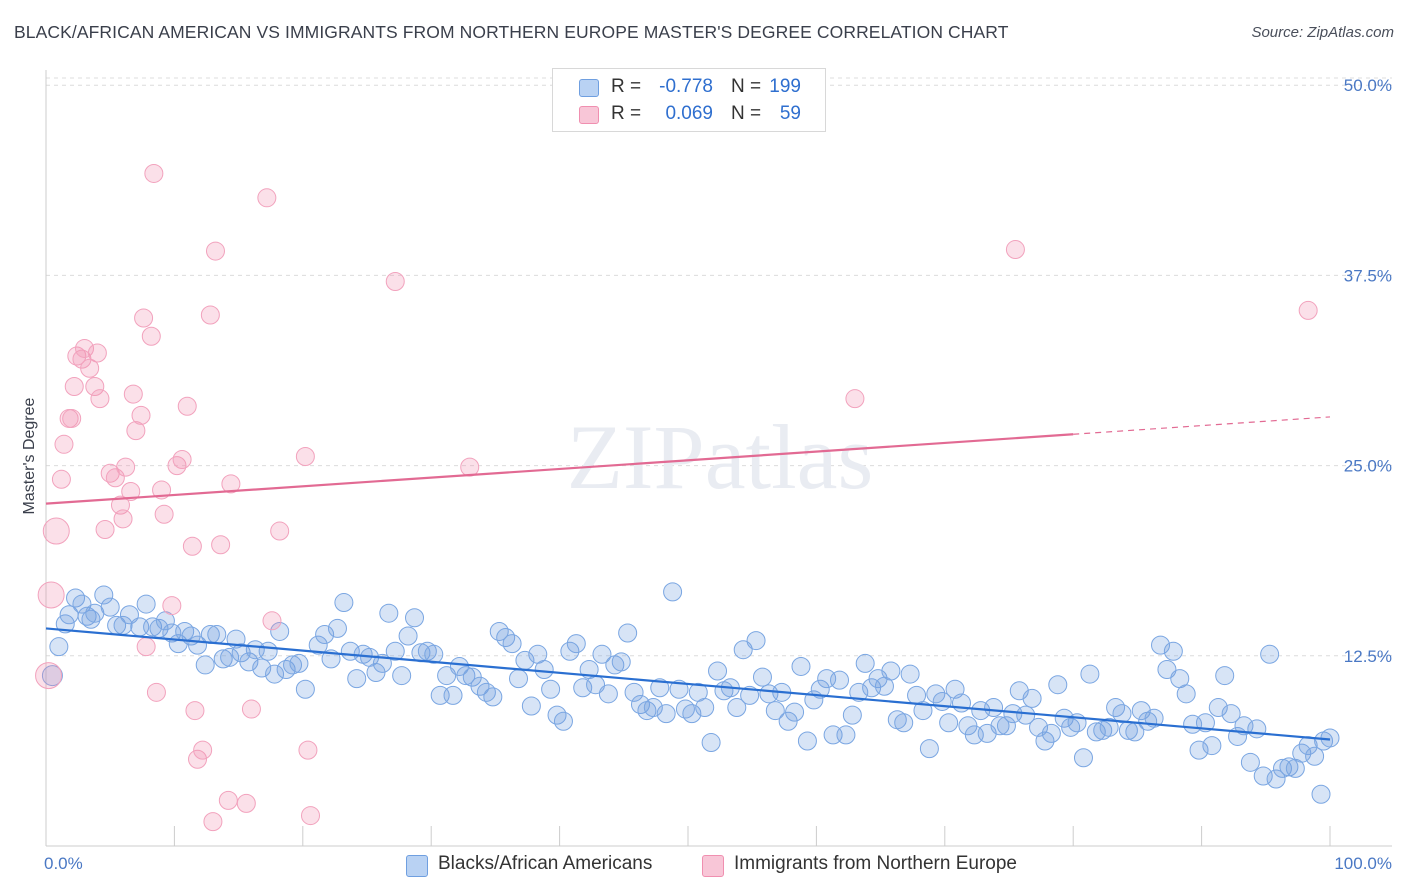  I want to click on legend-row-blue: R = -0.778 N = 199, so click(689, 87).